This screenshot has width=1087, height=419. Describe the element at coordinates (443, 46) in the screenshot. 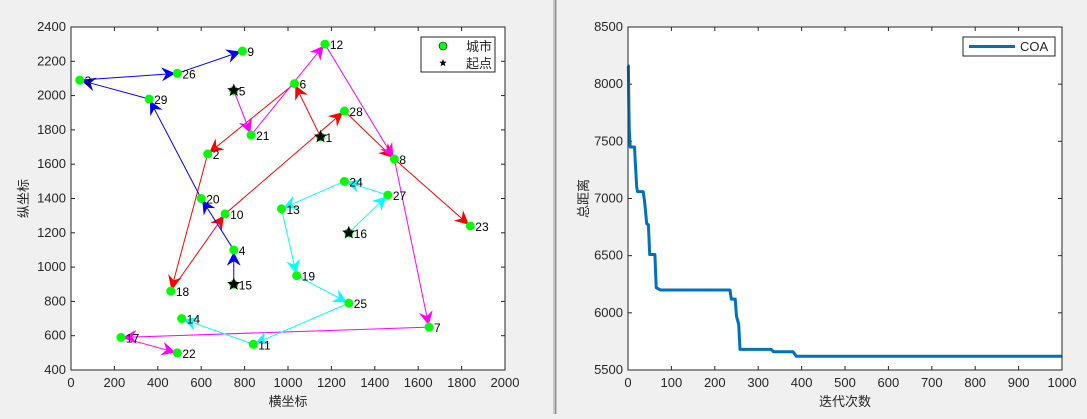

I see `legend-city-icon` at that location.